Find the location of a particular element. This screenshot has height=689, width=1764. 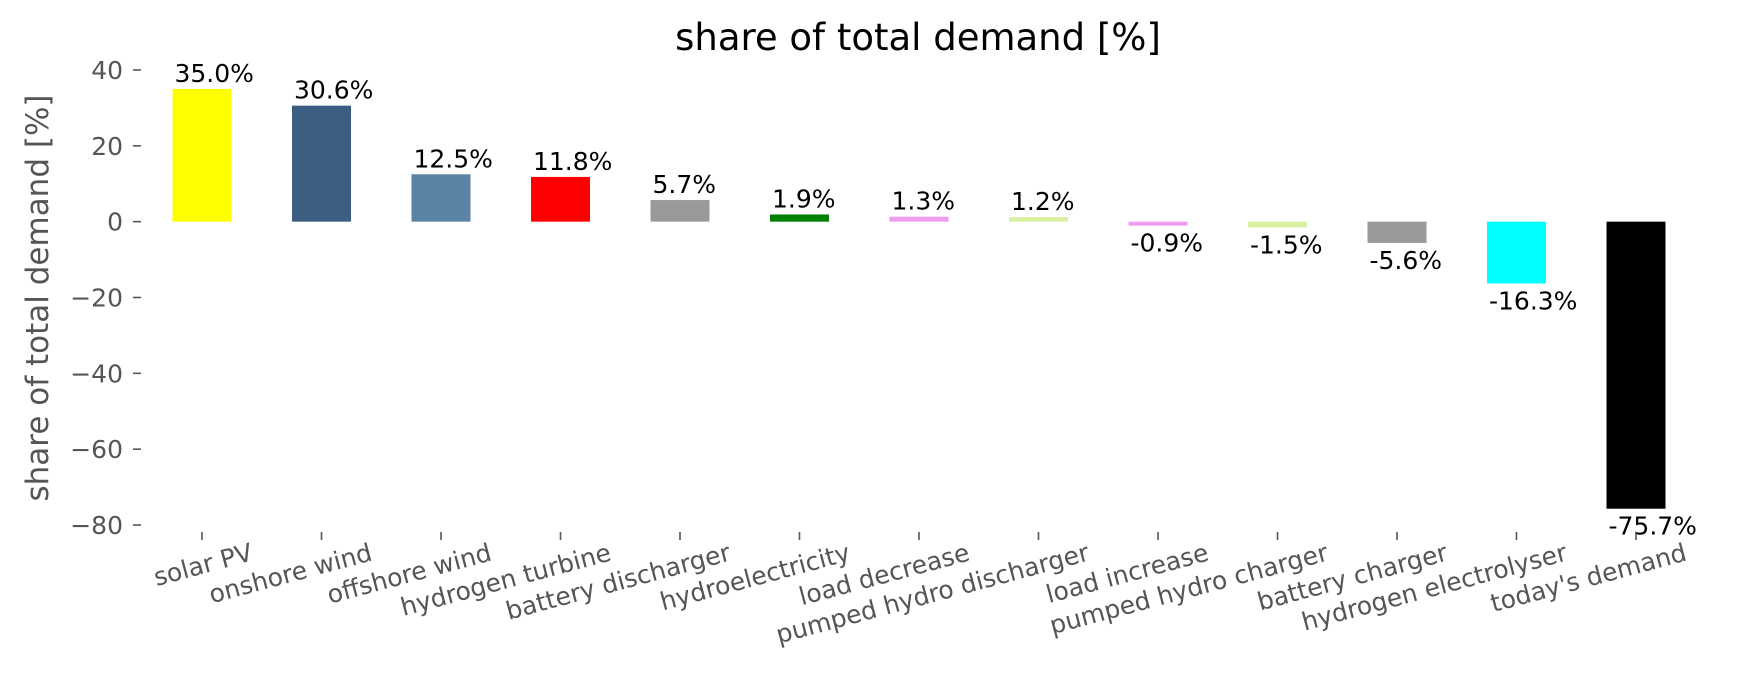

data-label: 1.9% is located at coordinates (804, 198).